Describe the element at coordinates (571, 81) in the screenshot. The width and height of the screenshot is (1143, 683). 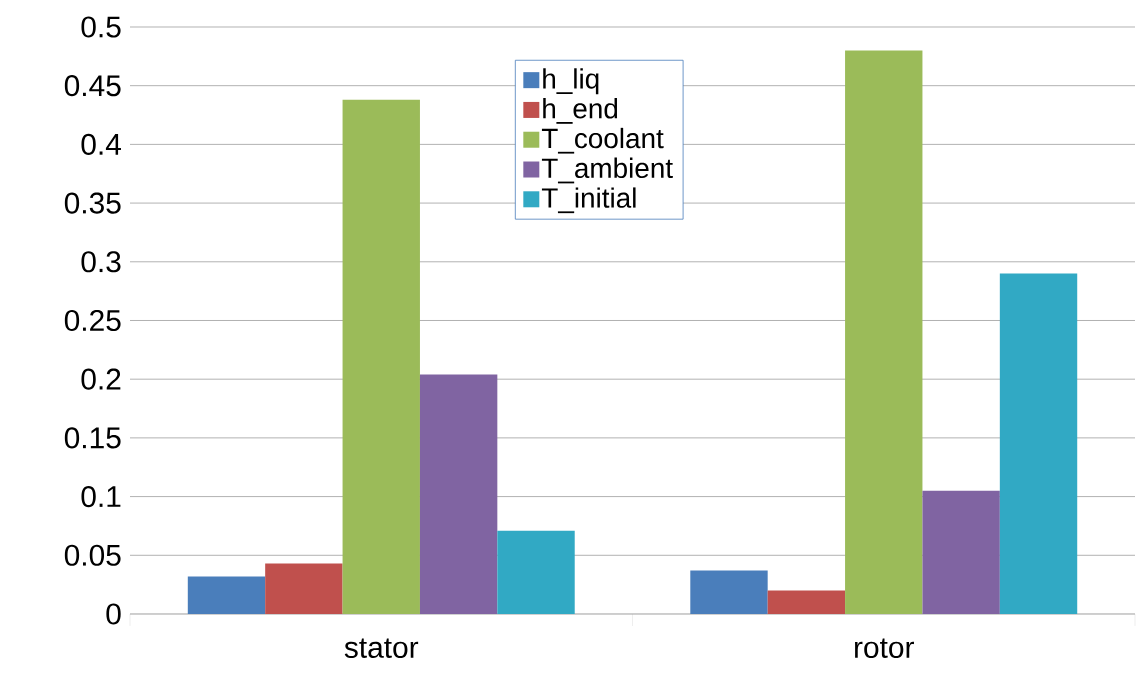
I see `legend-label: h_liq` at that location.